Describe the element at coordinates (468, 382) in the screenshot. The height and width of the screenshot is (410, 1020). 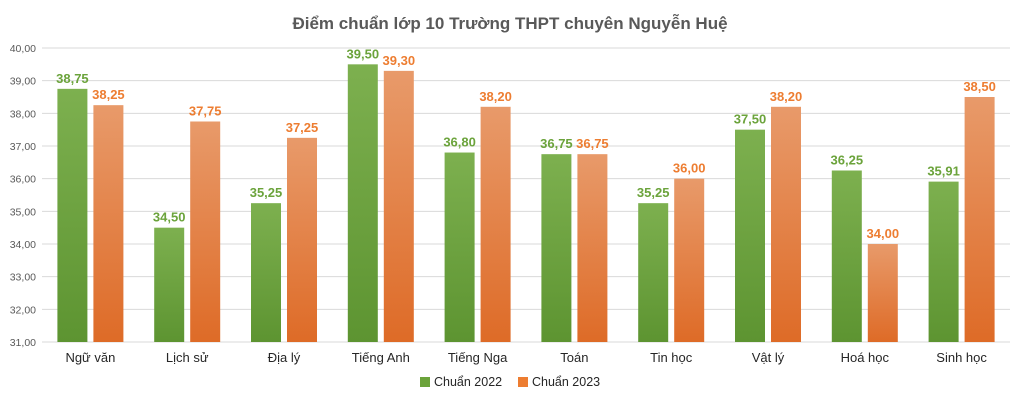
I see `legend-label: Chuẩn 2022` at that location.